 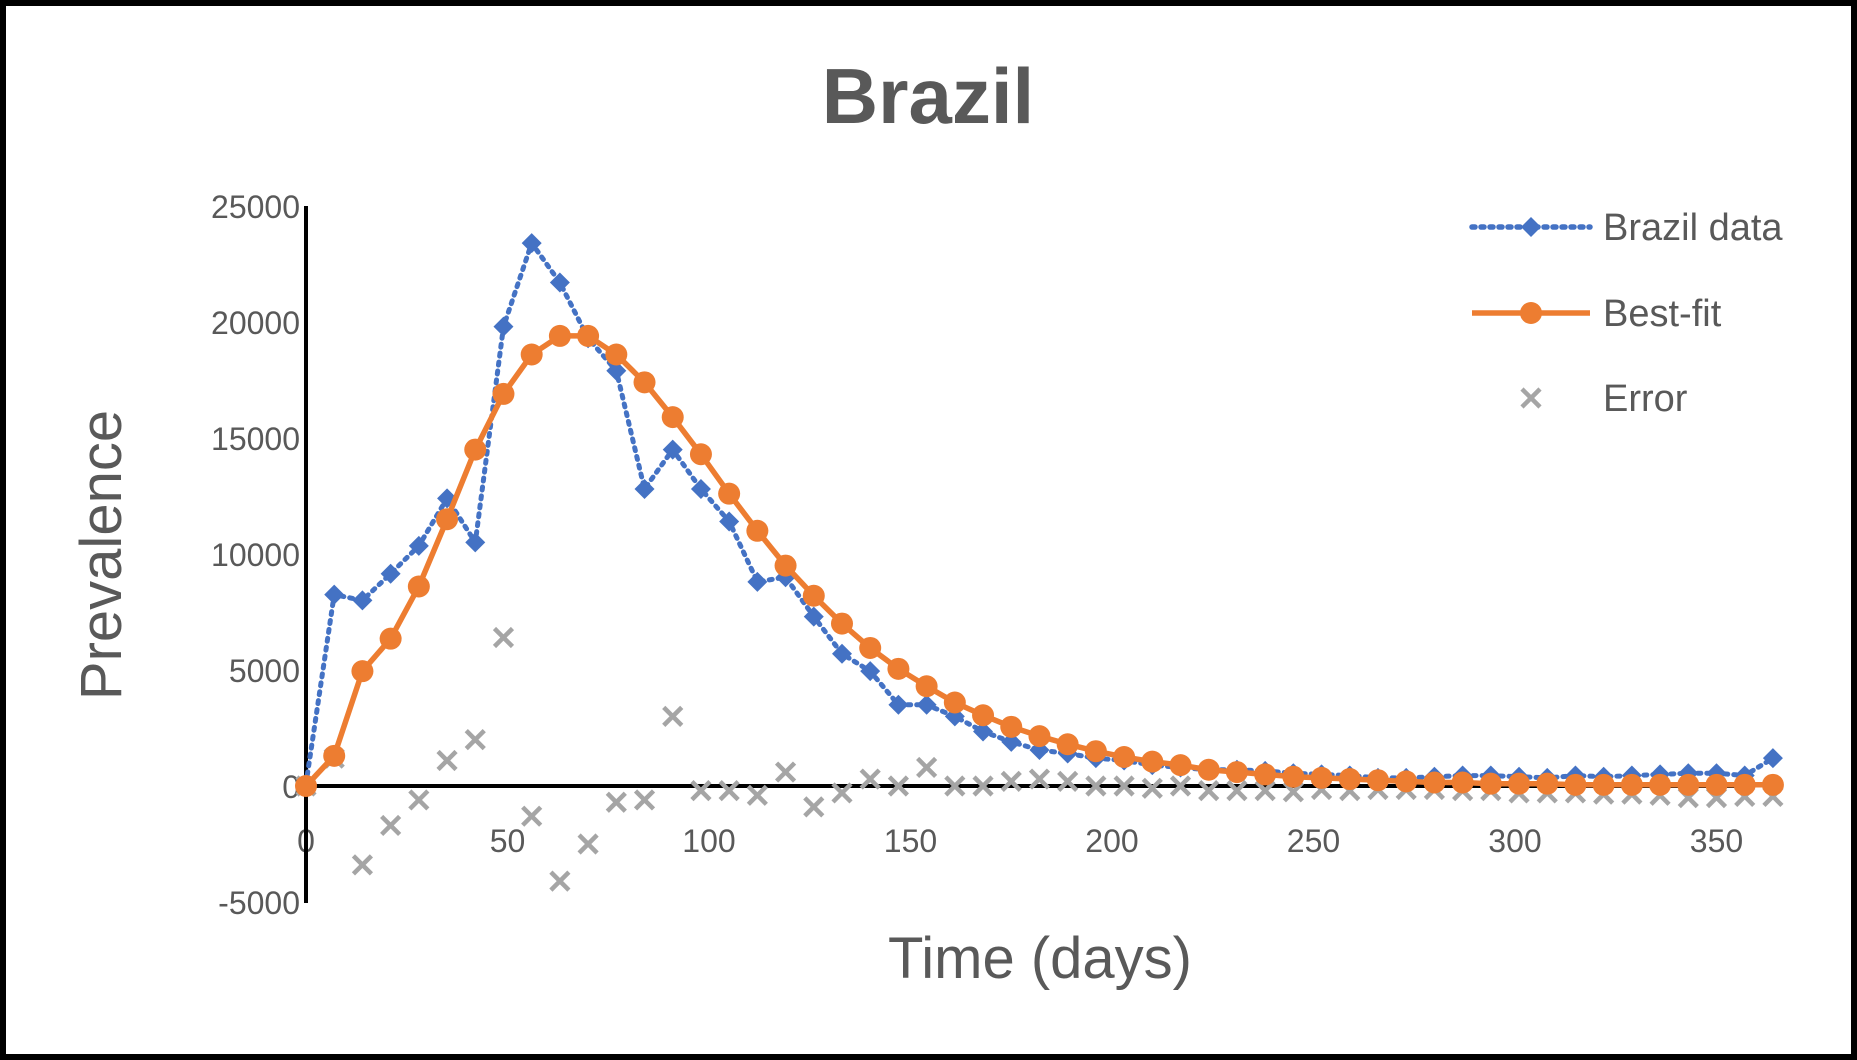 I want to click on y-tick-label: 15000, so click(x=255, y=439).